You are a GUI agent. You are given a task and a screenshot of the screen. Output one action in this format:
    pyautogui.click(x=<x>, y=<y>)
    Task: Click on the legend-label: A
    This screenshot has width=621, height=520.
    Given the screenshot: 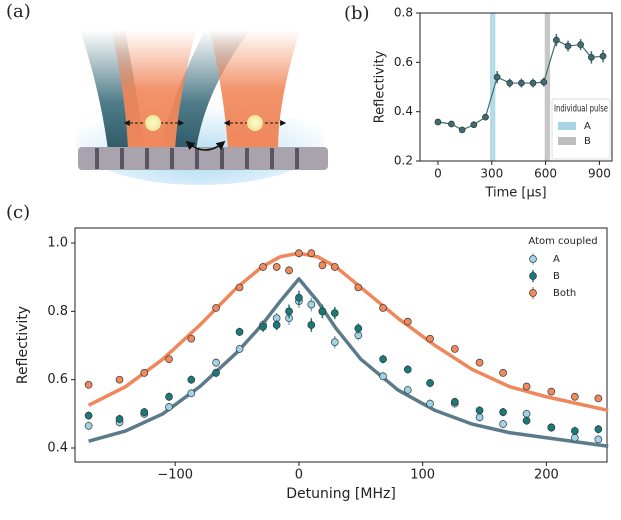 What is the action you would take?
    pyautogui.click(x=587, y=126)
    